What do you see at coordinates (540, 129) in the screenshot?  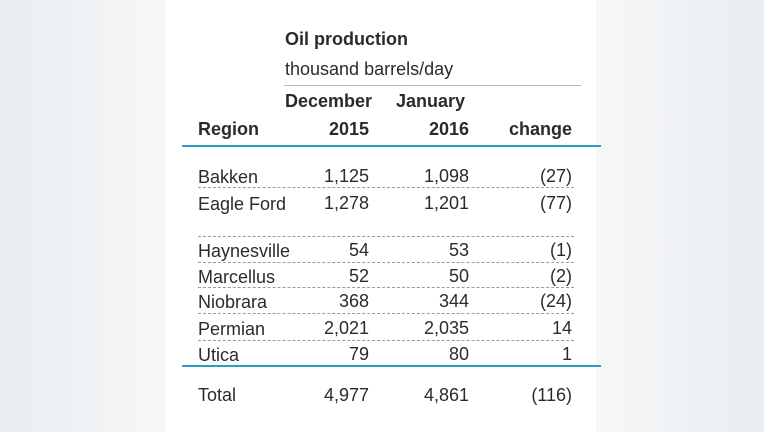 I see `column-header-change: change` at bounding box center [540, 129].